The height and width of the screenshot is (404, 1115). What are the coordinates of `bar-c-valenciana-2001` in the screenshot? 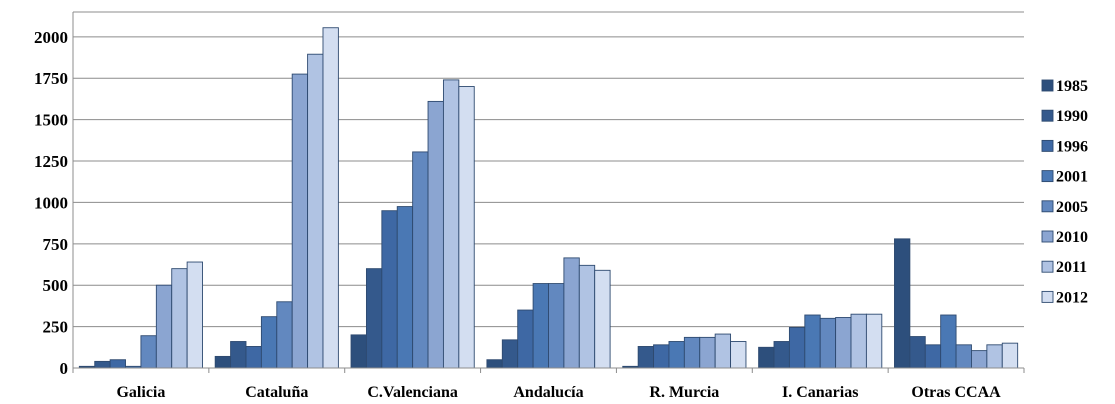 It's located at (405, 287).